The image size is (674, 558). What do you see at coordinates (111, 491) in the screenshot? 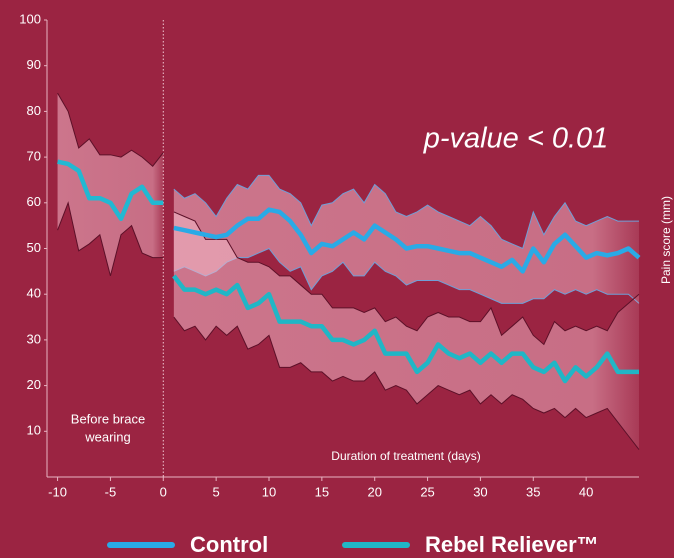
I see `x-tick-label: -5` at bounding box center [111, 491].